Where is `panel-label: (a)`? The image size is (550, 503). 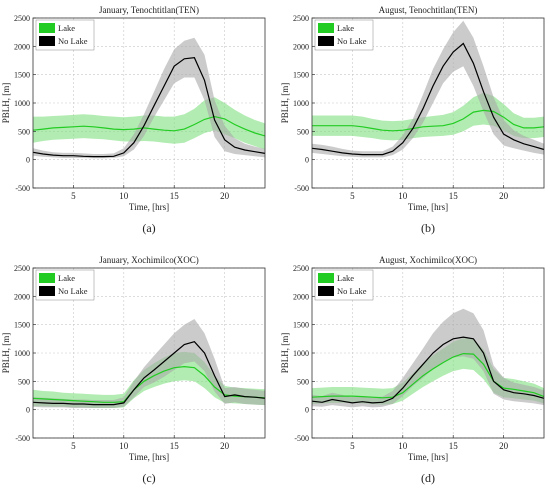
panel-label: (a) is located at coordinates (148, 228).